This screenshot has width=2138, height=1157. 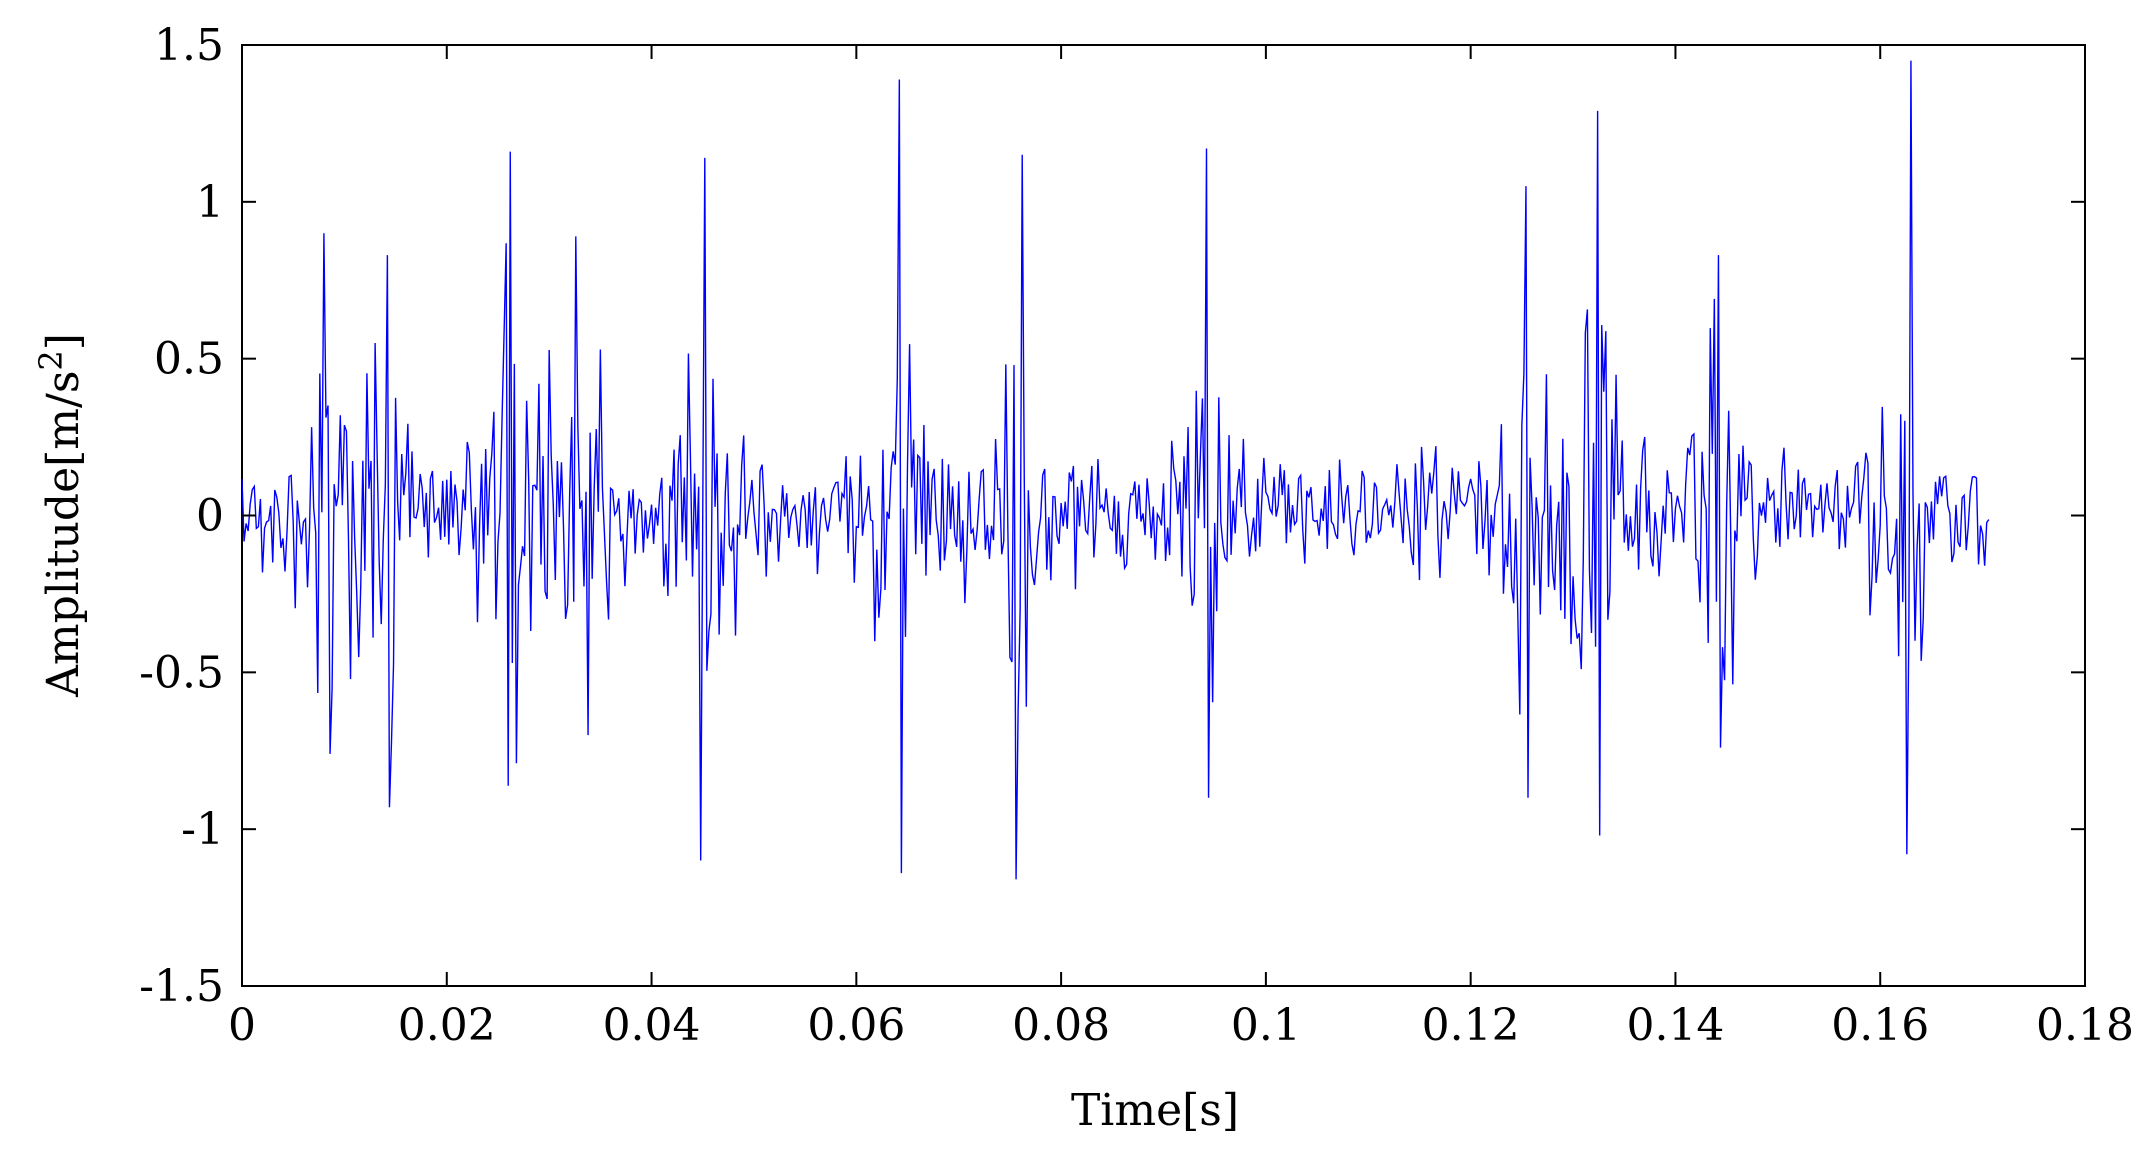 I want to click on x-tick-label: 0.16, so click(x=1880, y=1025).